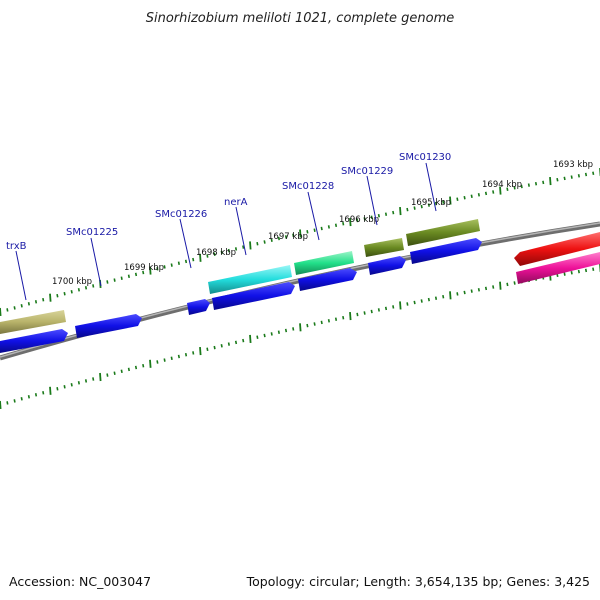  I want to click on gene-label-smc01226: SMc01226, so click(181, 214).